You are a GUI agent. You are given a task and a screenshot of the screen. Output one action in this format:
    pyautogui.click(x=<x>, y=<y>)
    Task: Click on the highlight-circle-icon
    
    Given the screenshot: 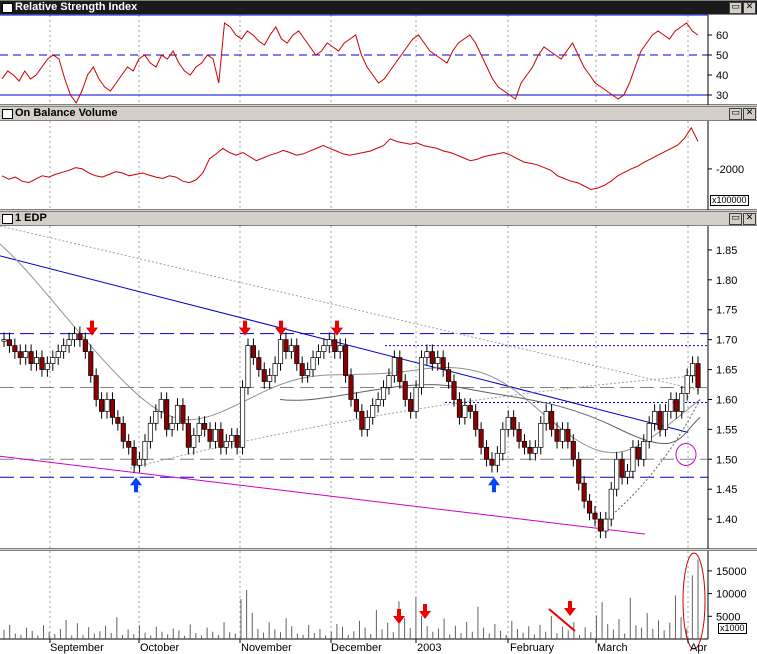 What is the action you would take?
    pyautogui.click(x=686, y=454)
    